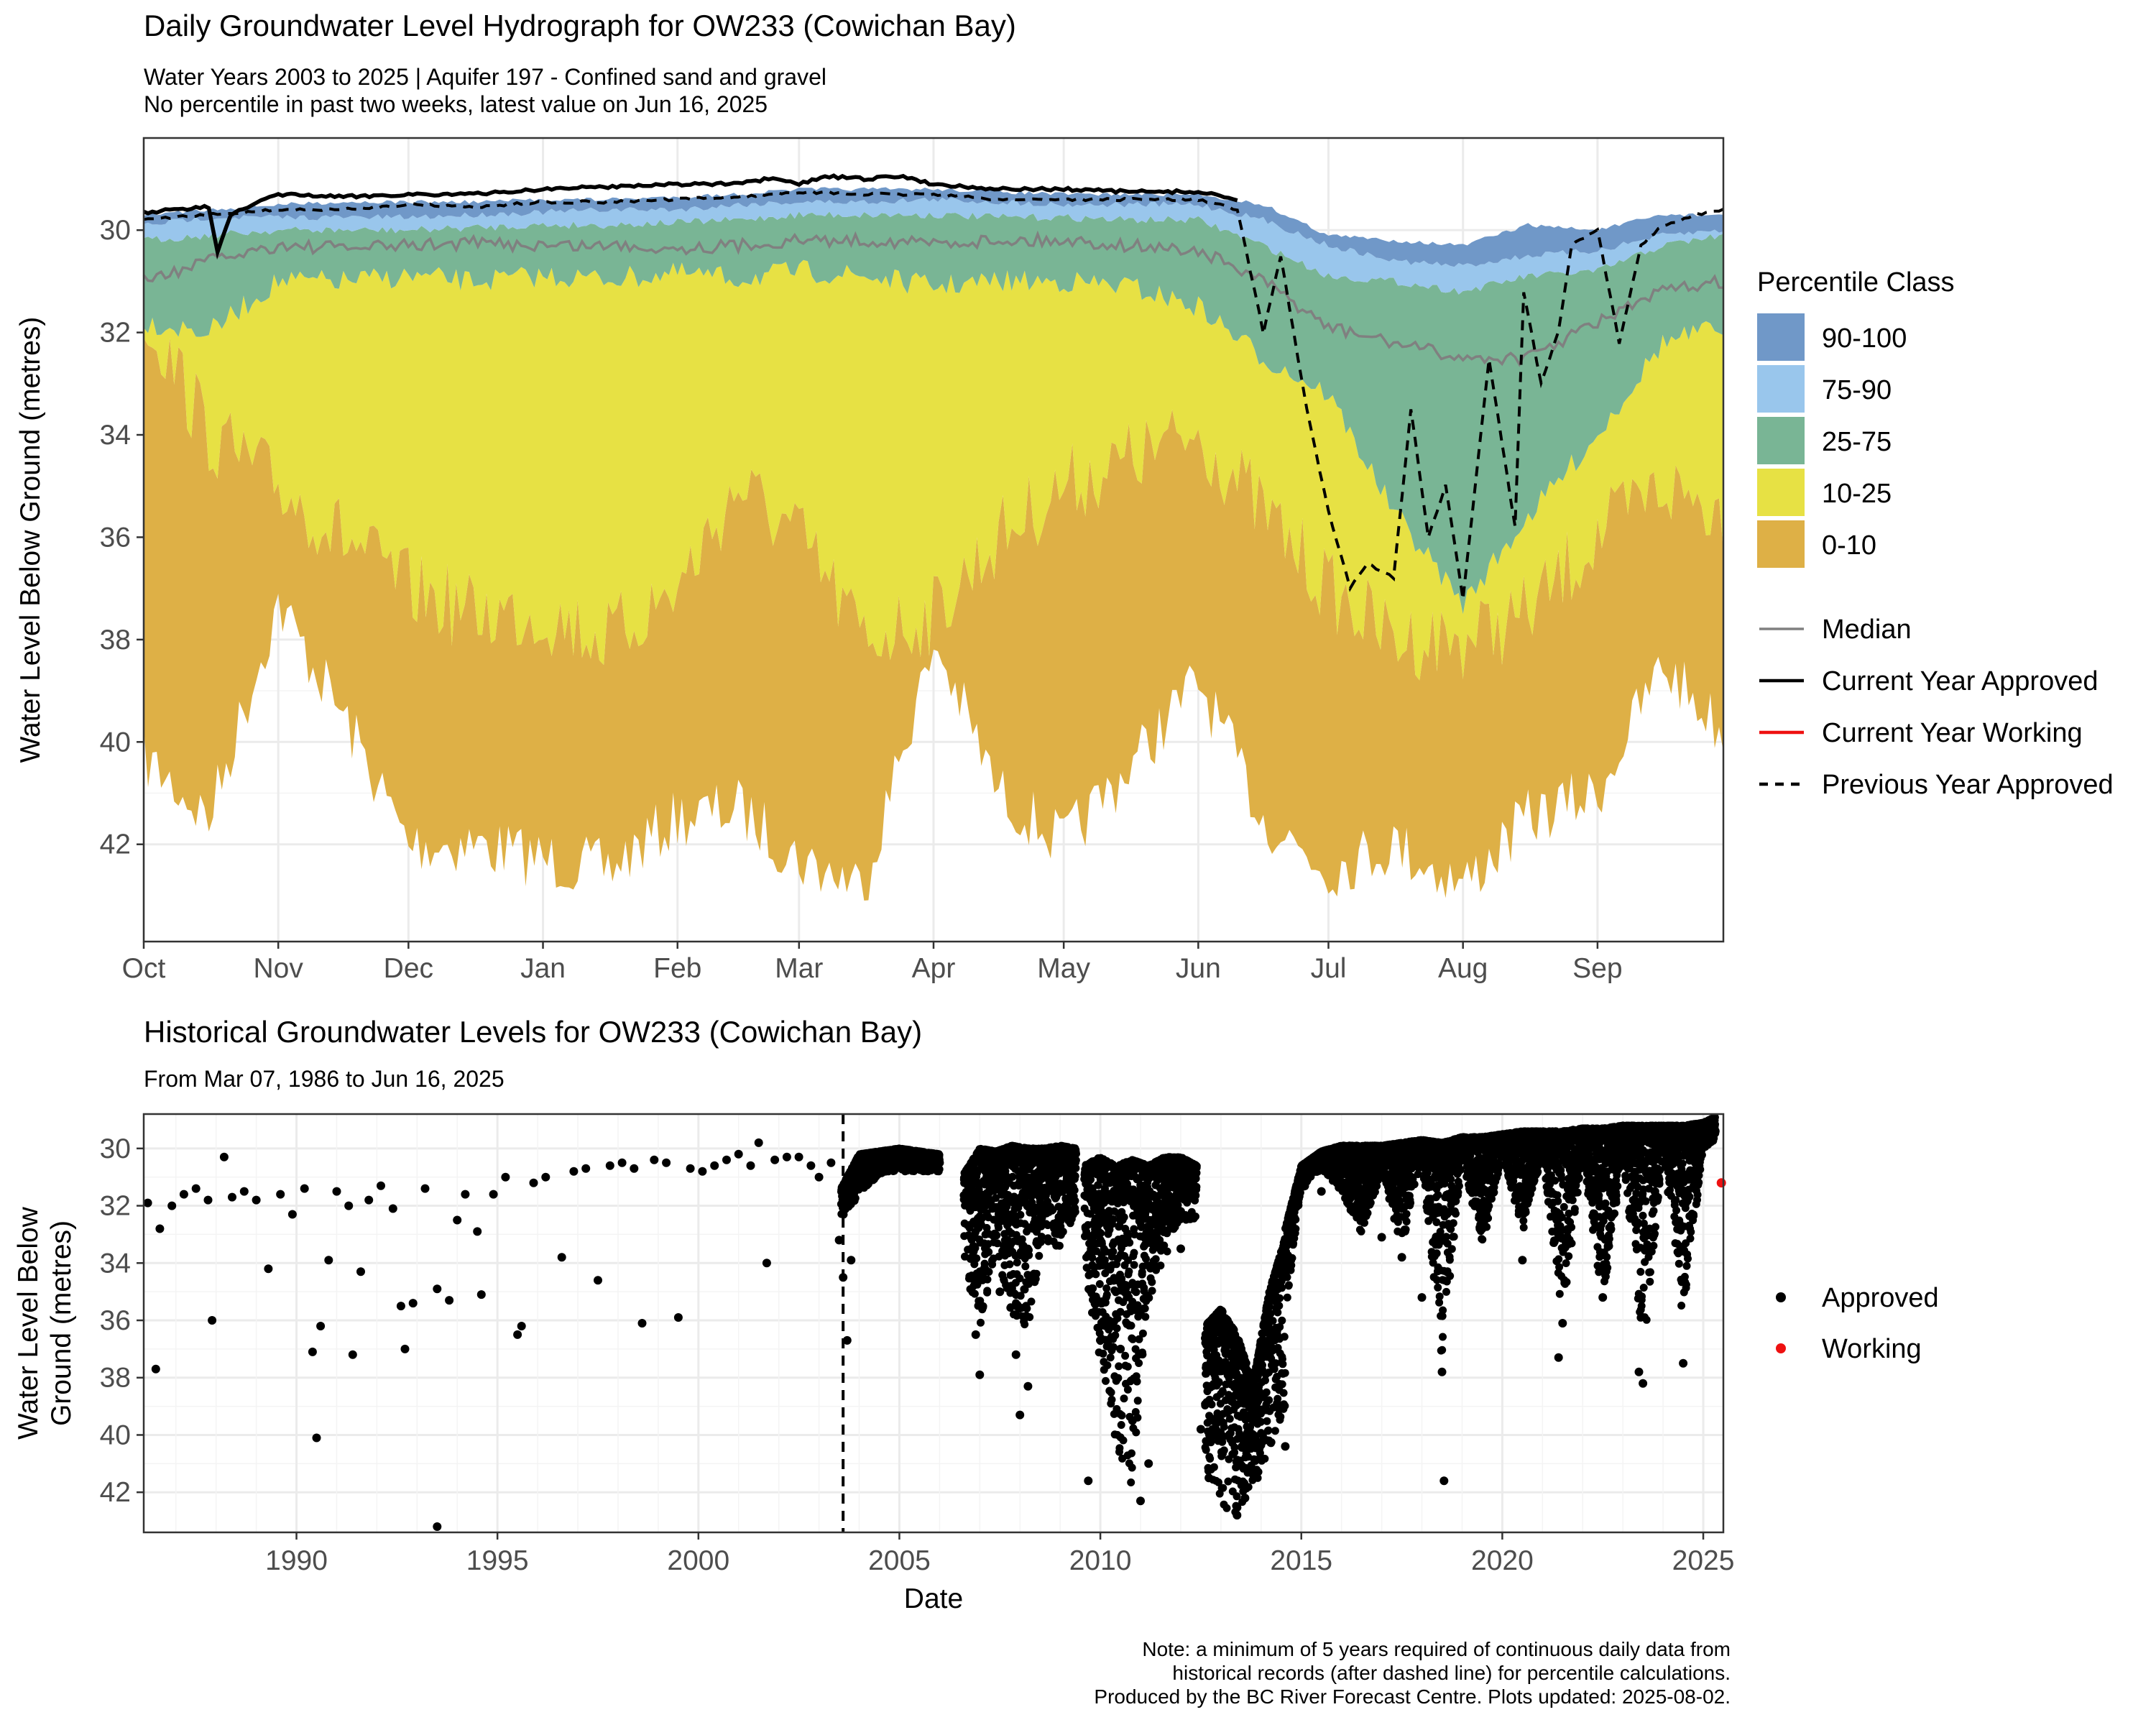 This screenshot has width=2156, height=1725. I want to click on bottom-x-tick-label: 2015, so click(1301, 1560).